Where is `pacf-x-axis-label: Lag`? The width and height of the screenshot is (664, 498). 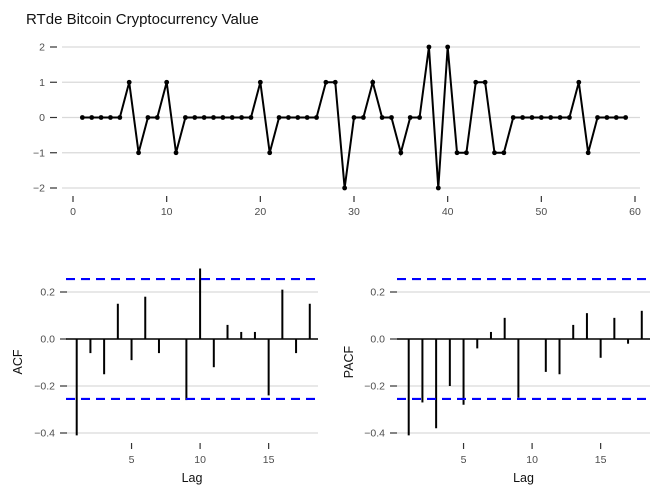 pacf-x-axis-label: Lag is located at coordinates (523, 478).